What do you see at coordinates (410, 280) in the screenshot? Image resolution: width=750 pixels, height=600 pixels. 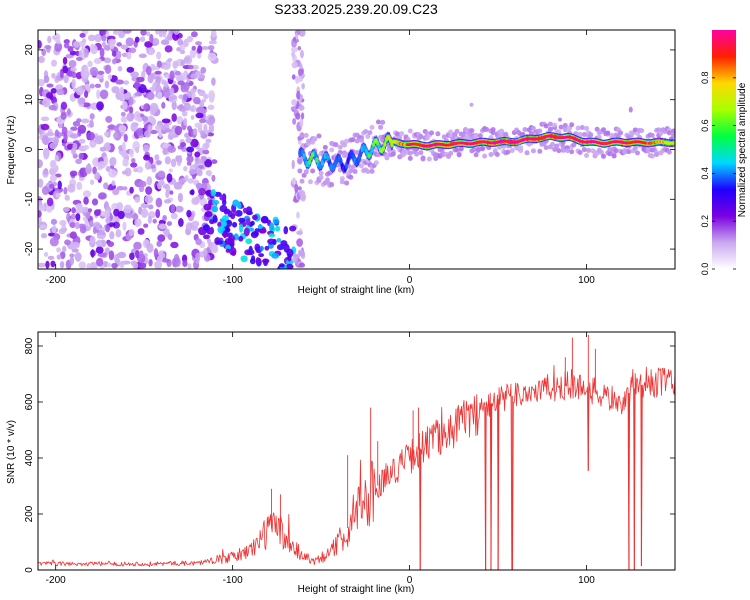 I see `x-tick-label: 0` at bounding box center [410, 280].